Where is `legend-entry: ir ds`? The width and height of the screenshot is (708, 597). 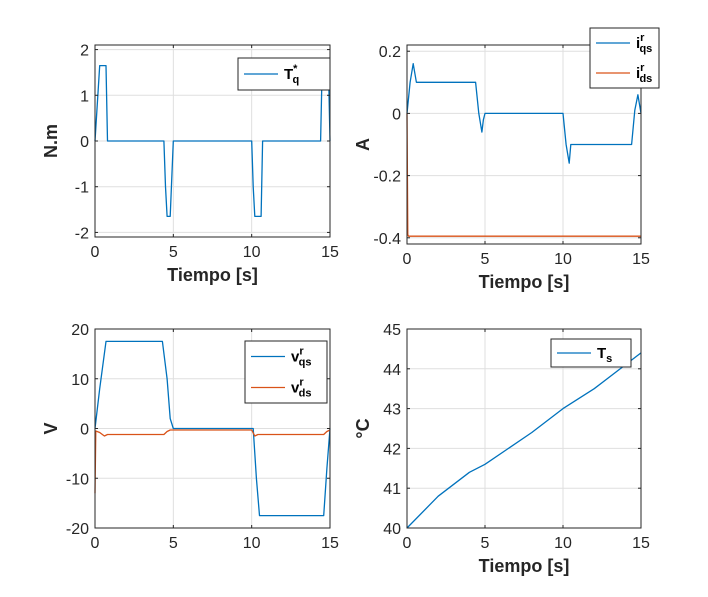 legend-entry: ir ds is located at coordinates (644, 73).